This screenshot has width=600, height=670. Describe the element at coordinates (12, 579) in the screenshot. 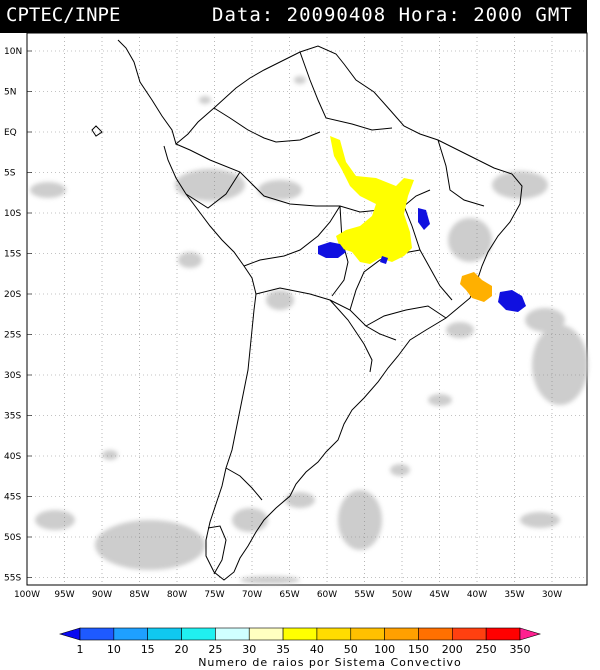

I see `lat-tick-label: 55S` at that location.